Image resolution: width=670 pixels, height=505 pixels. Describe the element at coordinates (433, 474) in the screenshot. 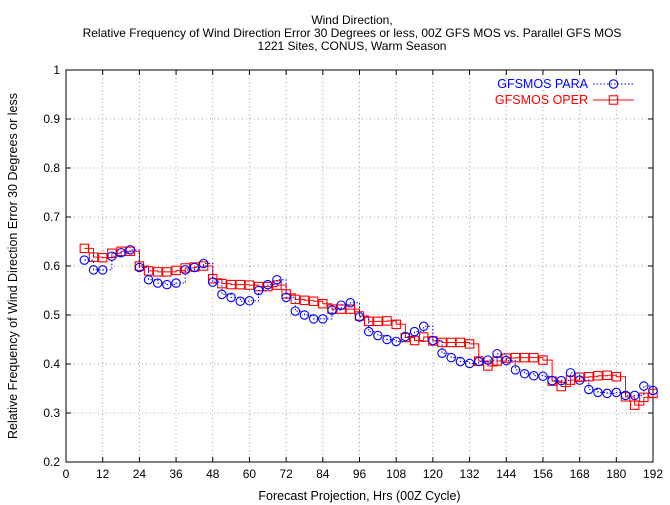

I see `x-tick-label: 120` at that location.